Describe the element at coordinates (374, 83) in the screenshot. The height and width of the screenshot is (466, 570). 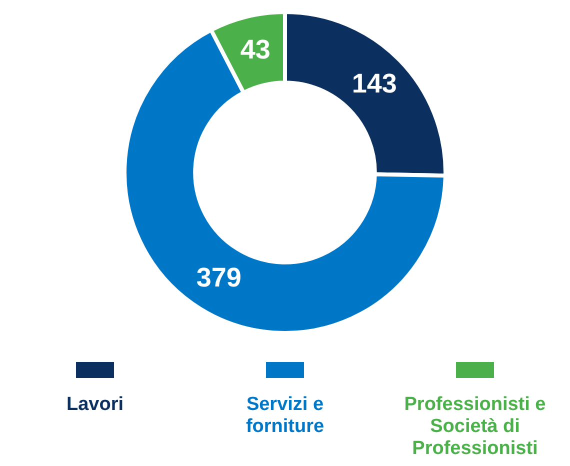
I see `data-label: 143` at that location.